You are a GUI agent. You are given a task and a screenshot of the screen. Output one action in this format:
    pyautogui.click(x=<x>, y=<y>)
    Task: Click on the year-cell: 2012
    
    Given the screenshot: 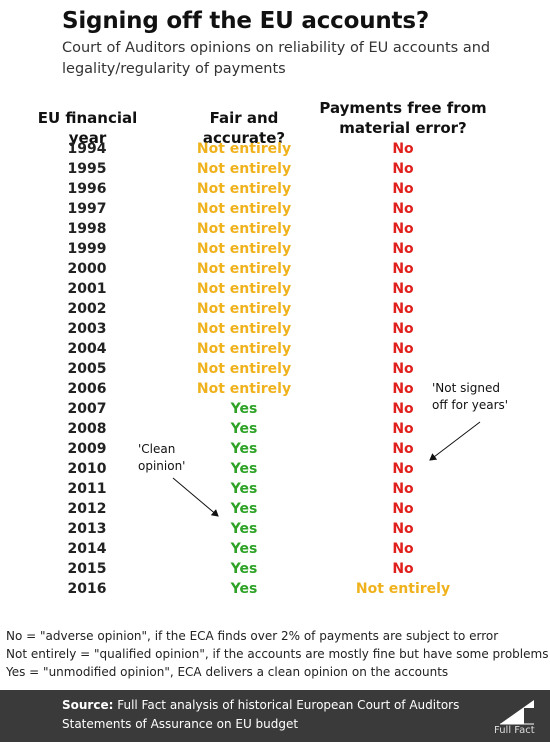 What is the action you would take?
    pyautogui.click(x=87, y=509)
    